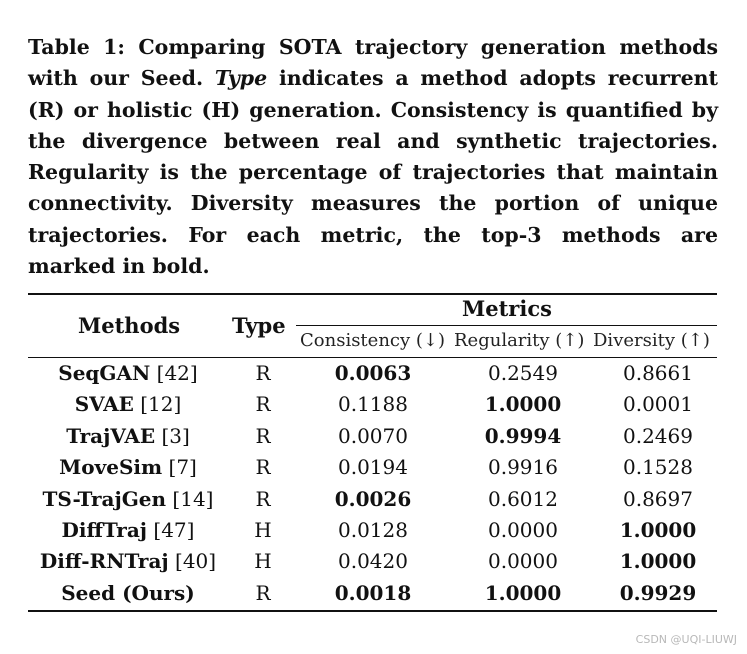 The width and height of the screenshot is (747, 654). I want to click on cell-diversity: 0.8661, so click(658, 373).